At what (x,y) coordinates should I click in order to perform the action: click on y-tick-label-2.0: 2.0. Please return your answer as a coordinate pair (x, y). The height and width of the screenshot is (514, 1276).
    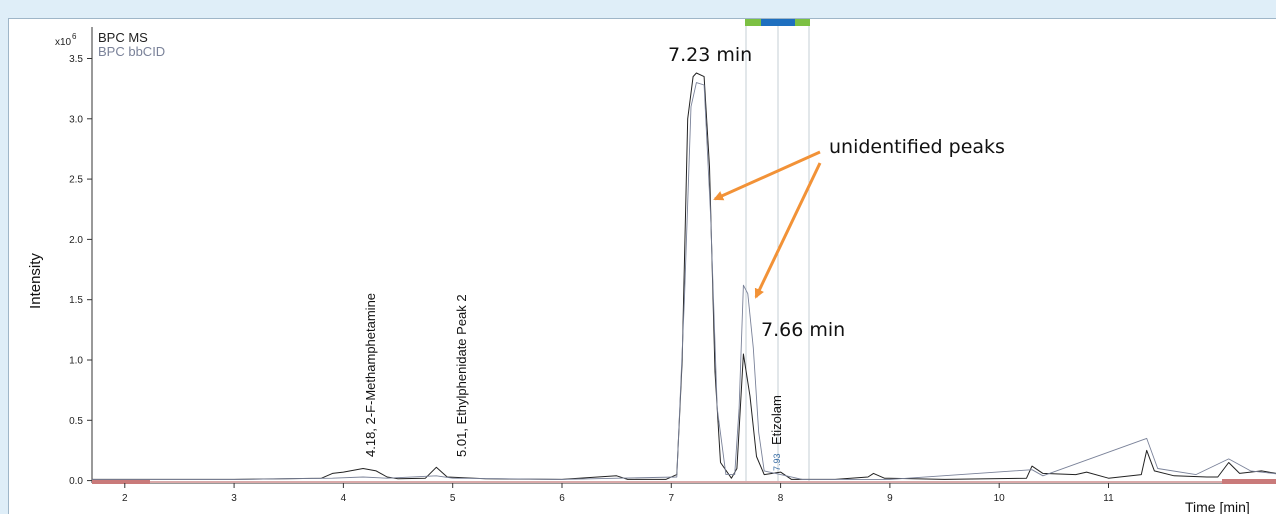
    Looking at the image, I should click on (76, 240).